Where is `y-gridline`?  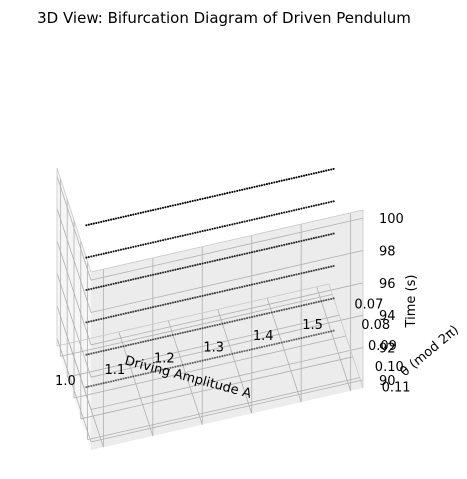
y-gridline is located at coordinates (216, 388).